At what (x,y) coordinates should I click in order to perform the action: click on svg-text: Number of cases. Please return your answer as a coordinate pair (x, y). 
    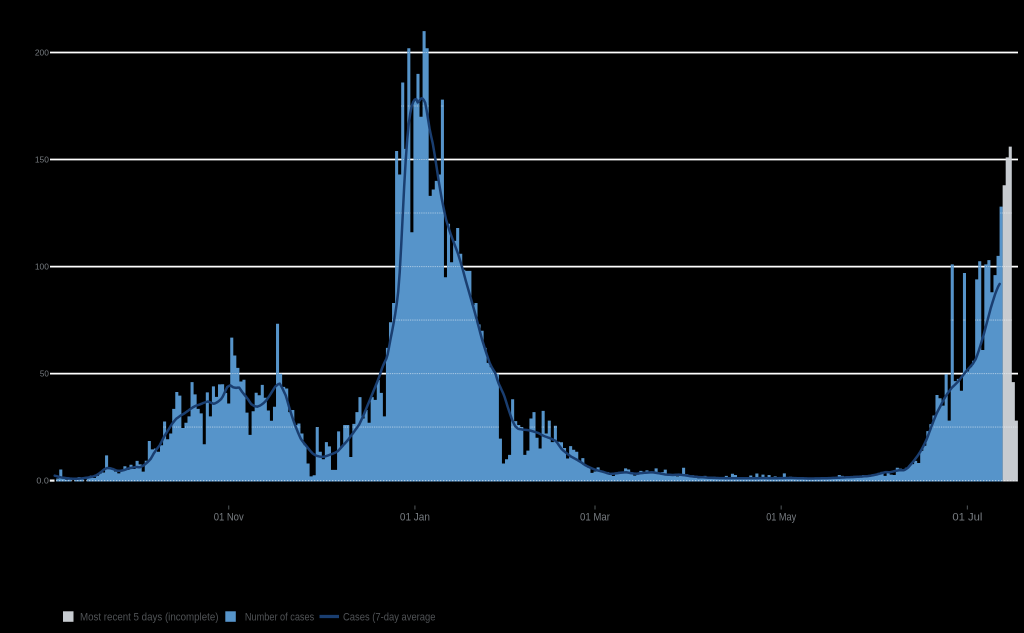
    Looking at the image, I should click on (280, 618).